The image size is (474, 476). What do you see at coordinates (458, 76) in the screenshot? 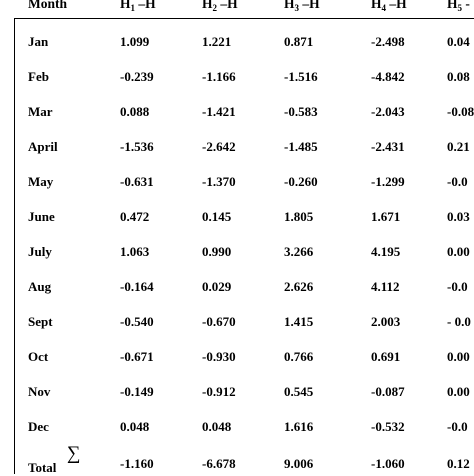
I see `table-cell: 0.08` at bounding box center [458, 76].